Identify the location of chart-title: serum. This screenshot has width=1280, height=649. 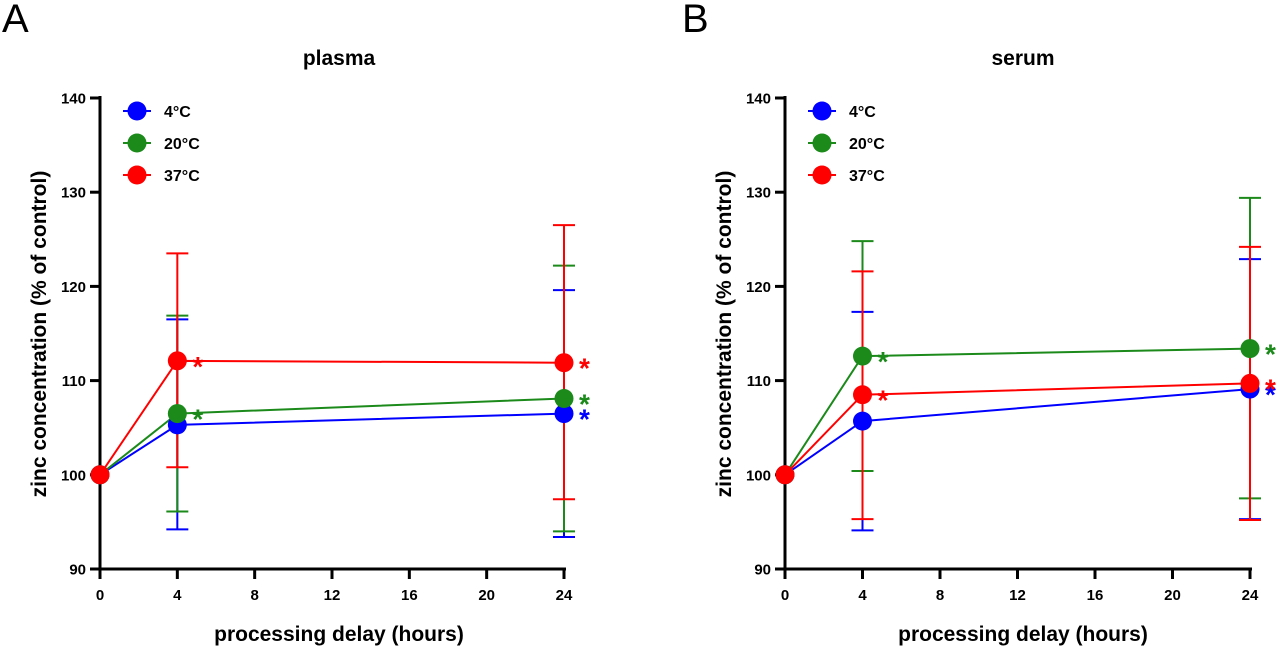
(1022, 58).